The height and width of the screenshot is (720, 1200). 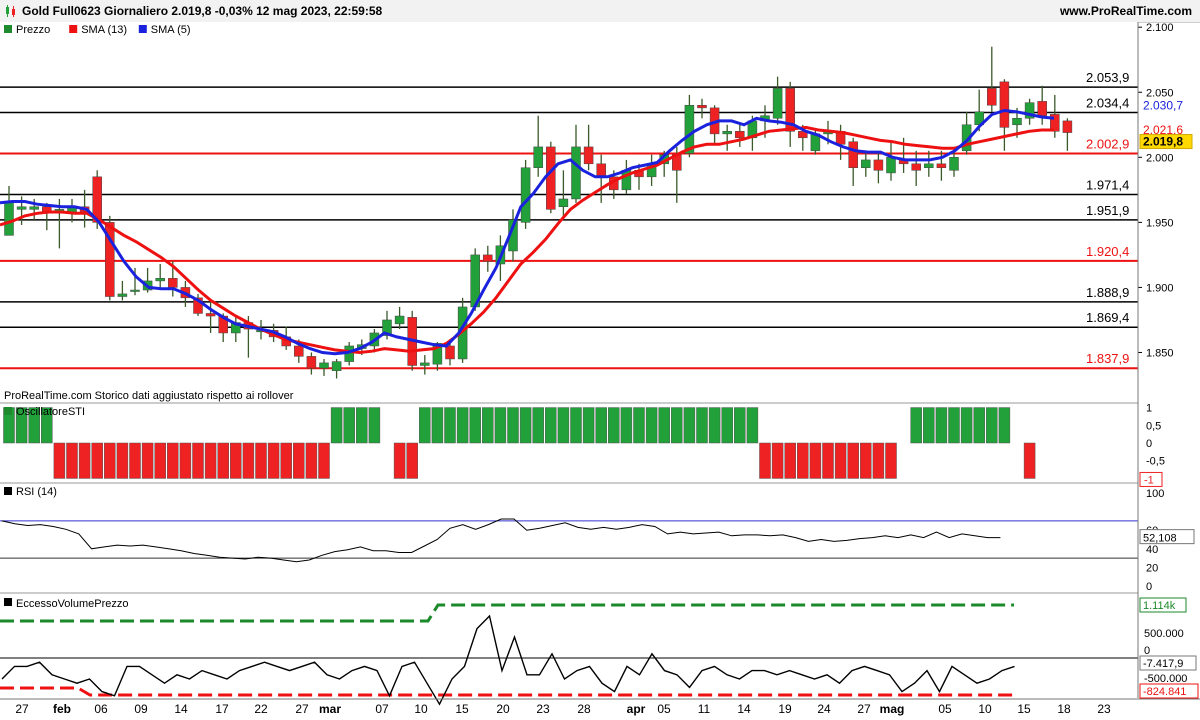 What do you see at coordinates (1125, 11) in the screenshot?
I see `site-url: www.ProRealTime.com` at bounding box center [1125, 11].